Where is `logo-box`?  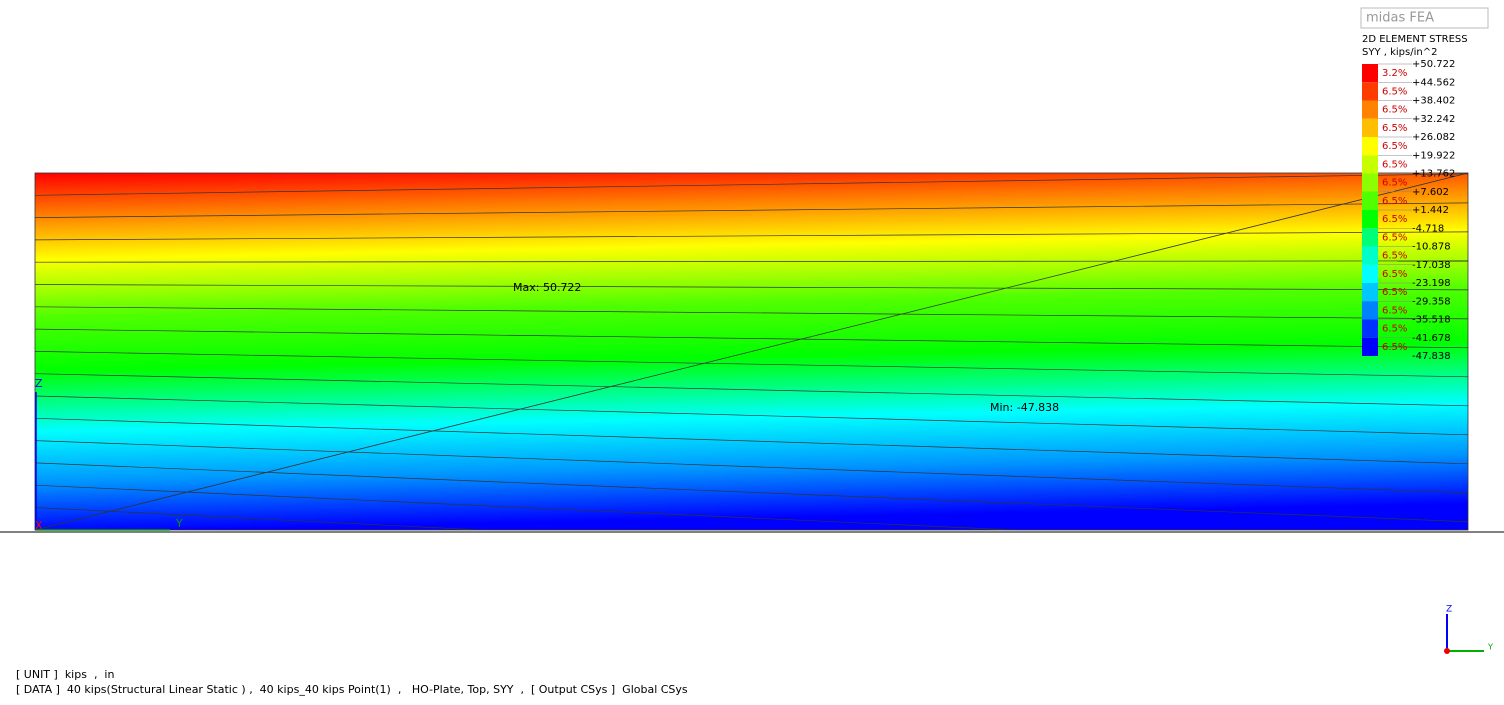
logo-box is located at coordinates (1424, 18).